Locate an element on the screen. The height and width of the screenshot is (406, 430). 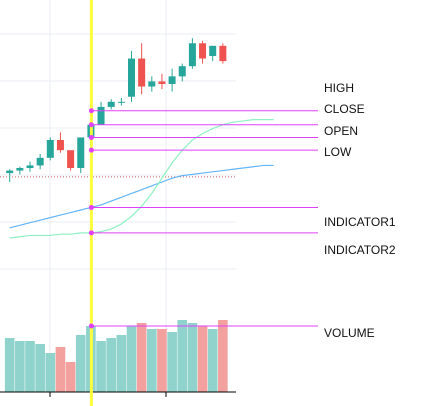
cursor-band is located at coordinates (91, 203).